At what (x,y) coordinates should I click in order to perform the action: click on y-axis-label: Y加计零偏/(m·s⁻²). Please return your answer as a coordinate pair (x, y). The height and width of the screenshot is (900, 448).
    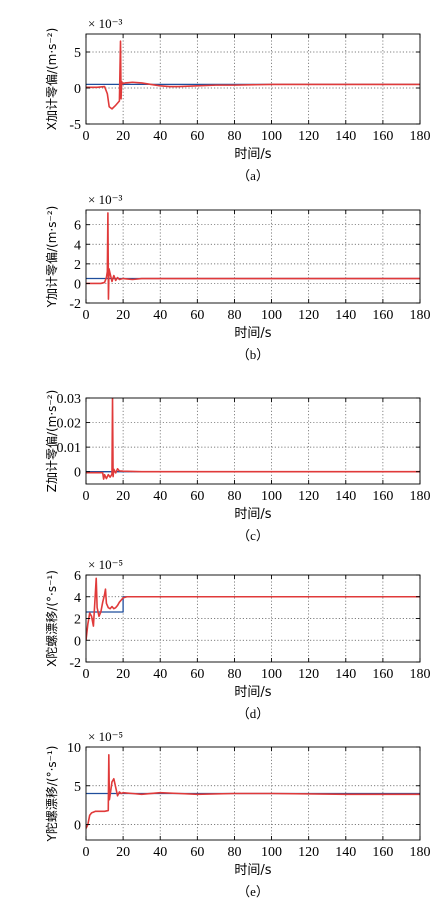
    Looking at the image, I should click on (51, 257).